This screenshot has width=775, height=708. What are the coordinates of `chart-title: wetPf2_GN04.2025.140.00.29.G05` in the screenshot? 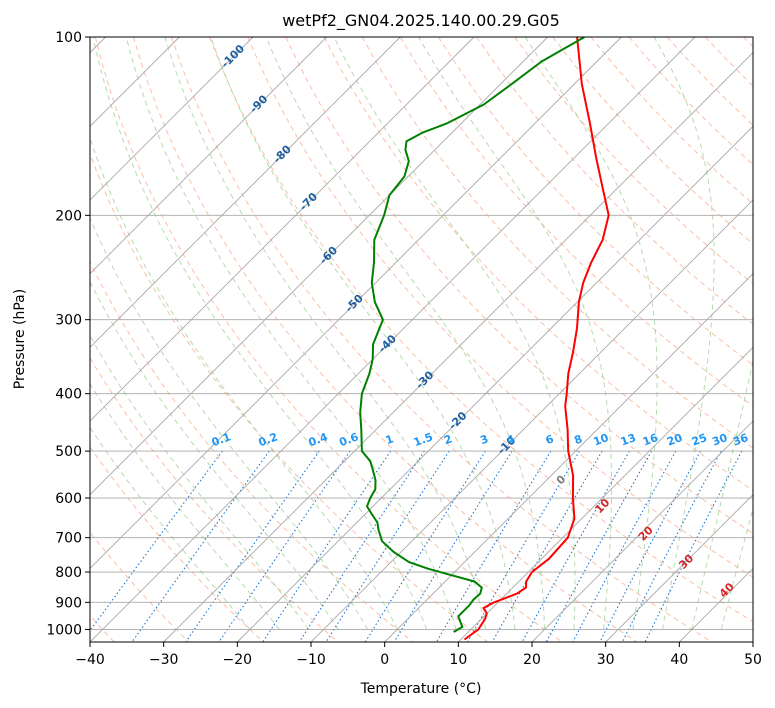 It's located at (421, 21).